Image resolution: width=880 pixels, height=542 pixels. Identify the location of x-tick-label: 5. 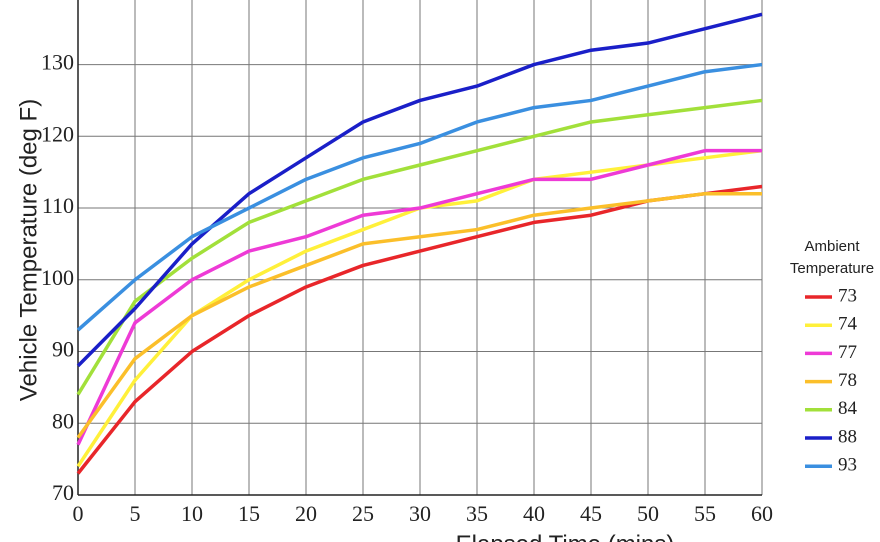
(135, 513).